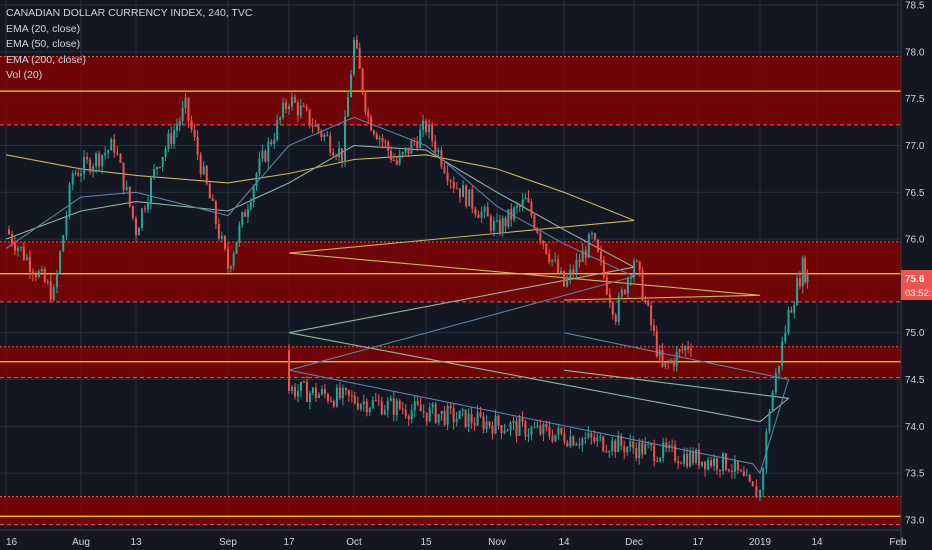 The height and width of the screenshot is (550, 932). Describe the element at coordinates (915, 279) in the screenshot. I see `price-badge-value: 75.6` at that location.